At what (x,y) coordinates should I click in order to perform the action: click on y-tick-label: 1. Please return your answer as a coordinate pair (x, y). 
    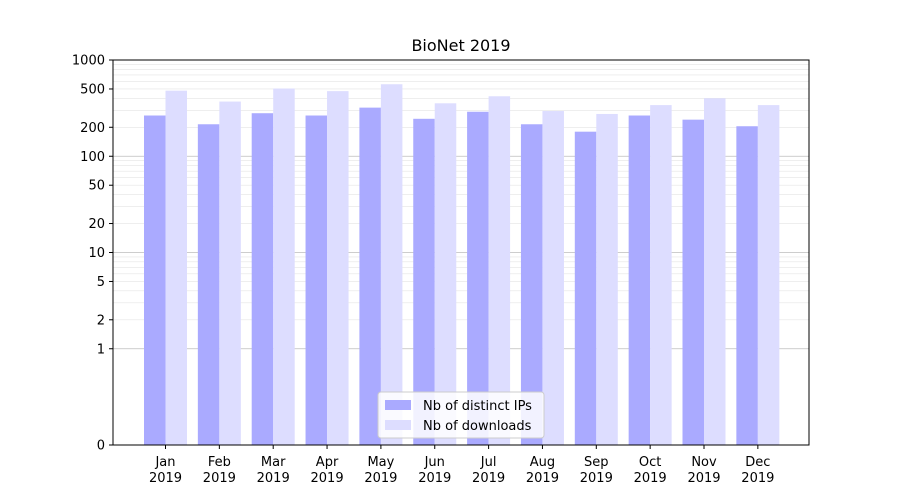
    Looking at the image, I should click on (101, 349).